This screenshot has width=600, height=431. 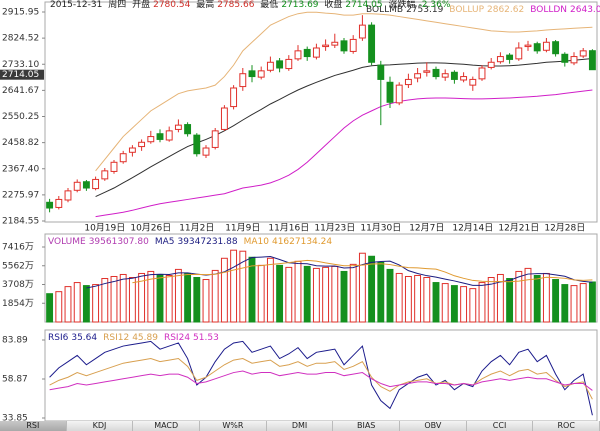 What do you see at coordinates (380, 228) in the screenshot?
I see `x-tick-label: 11月30日` at bounding box center [380, 228].